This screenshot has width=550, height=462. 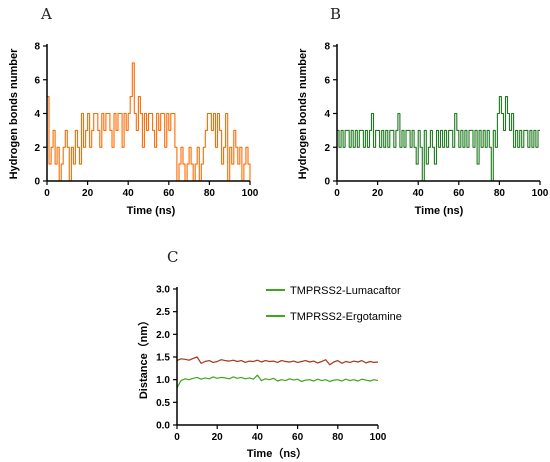 What do you see at coordinates (37, 47) in the screenshot?
I see `chart-a-ytick-label: 8` at bounding box center [37, 47].